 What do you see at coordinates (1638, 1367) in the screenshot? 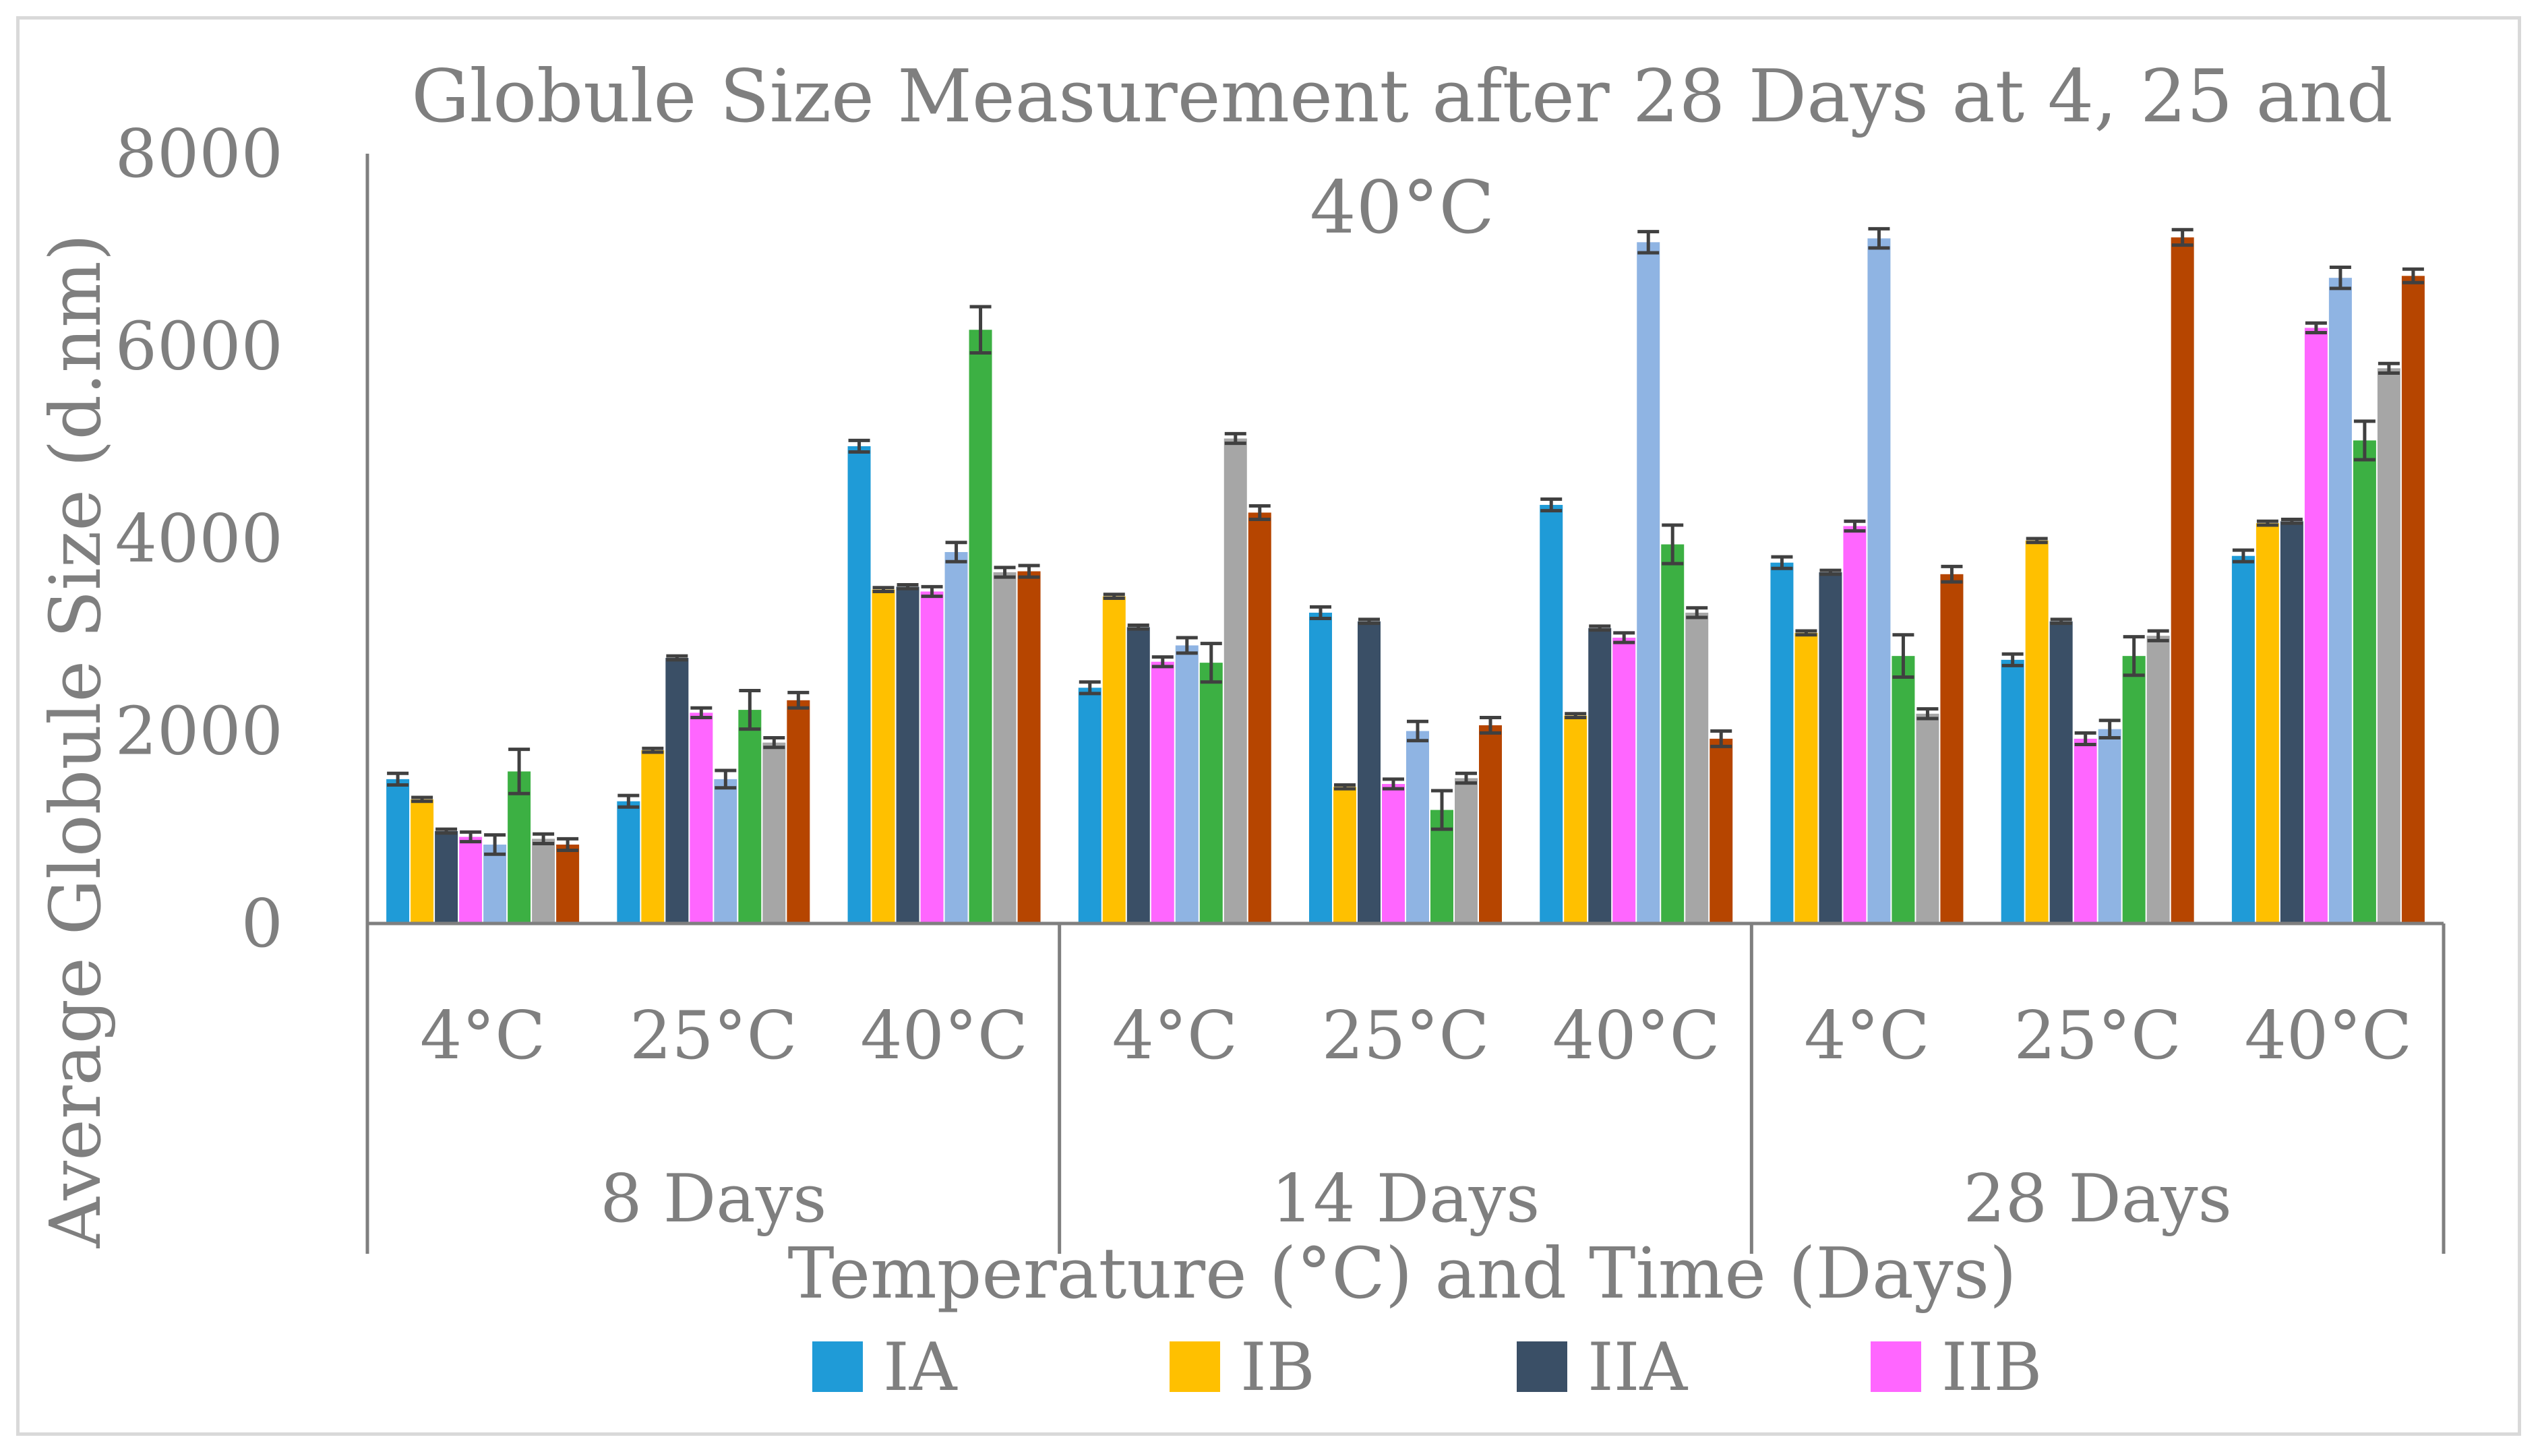
I see `legend-label: IIA` at bounding box center [1638, 1367].